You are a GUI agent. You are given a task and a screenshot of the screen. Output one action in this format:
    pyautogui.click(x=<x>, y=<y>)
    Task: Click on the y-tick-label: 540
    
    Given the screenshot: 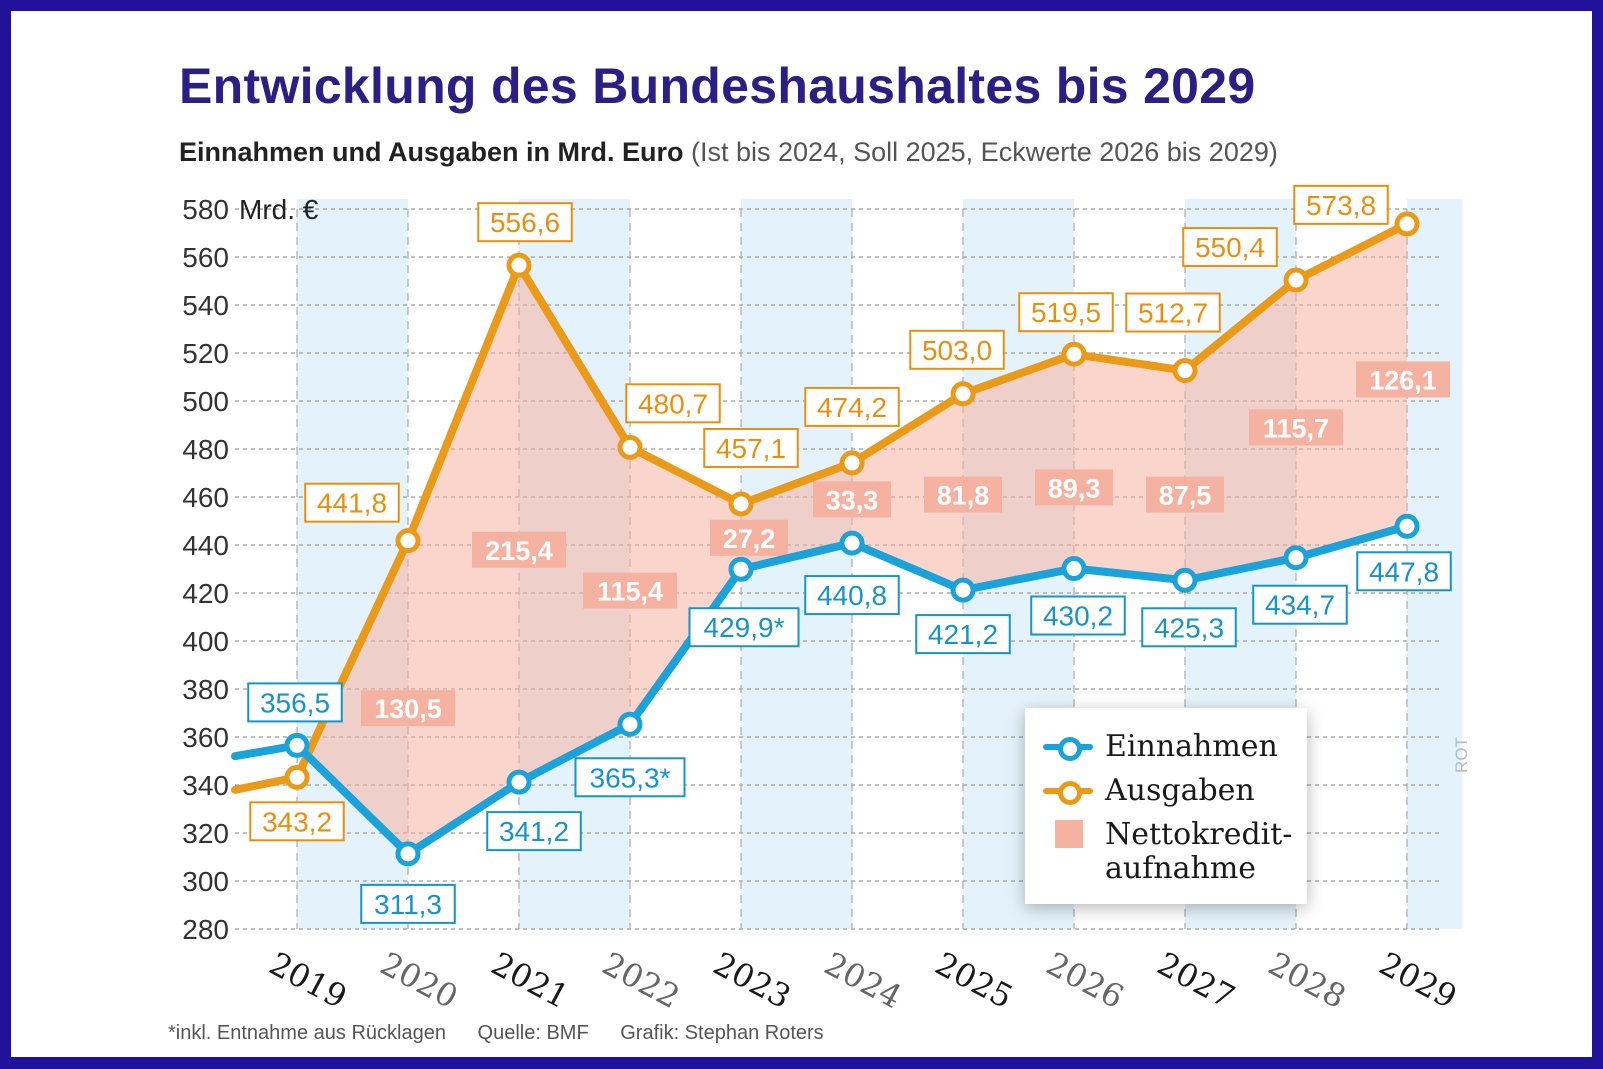 What is the action you would take?
    pyautogui.click(x=205, y=305)
    